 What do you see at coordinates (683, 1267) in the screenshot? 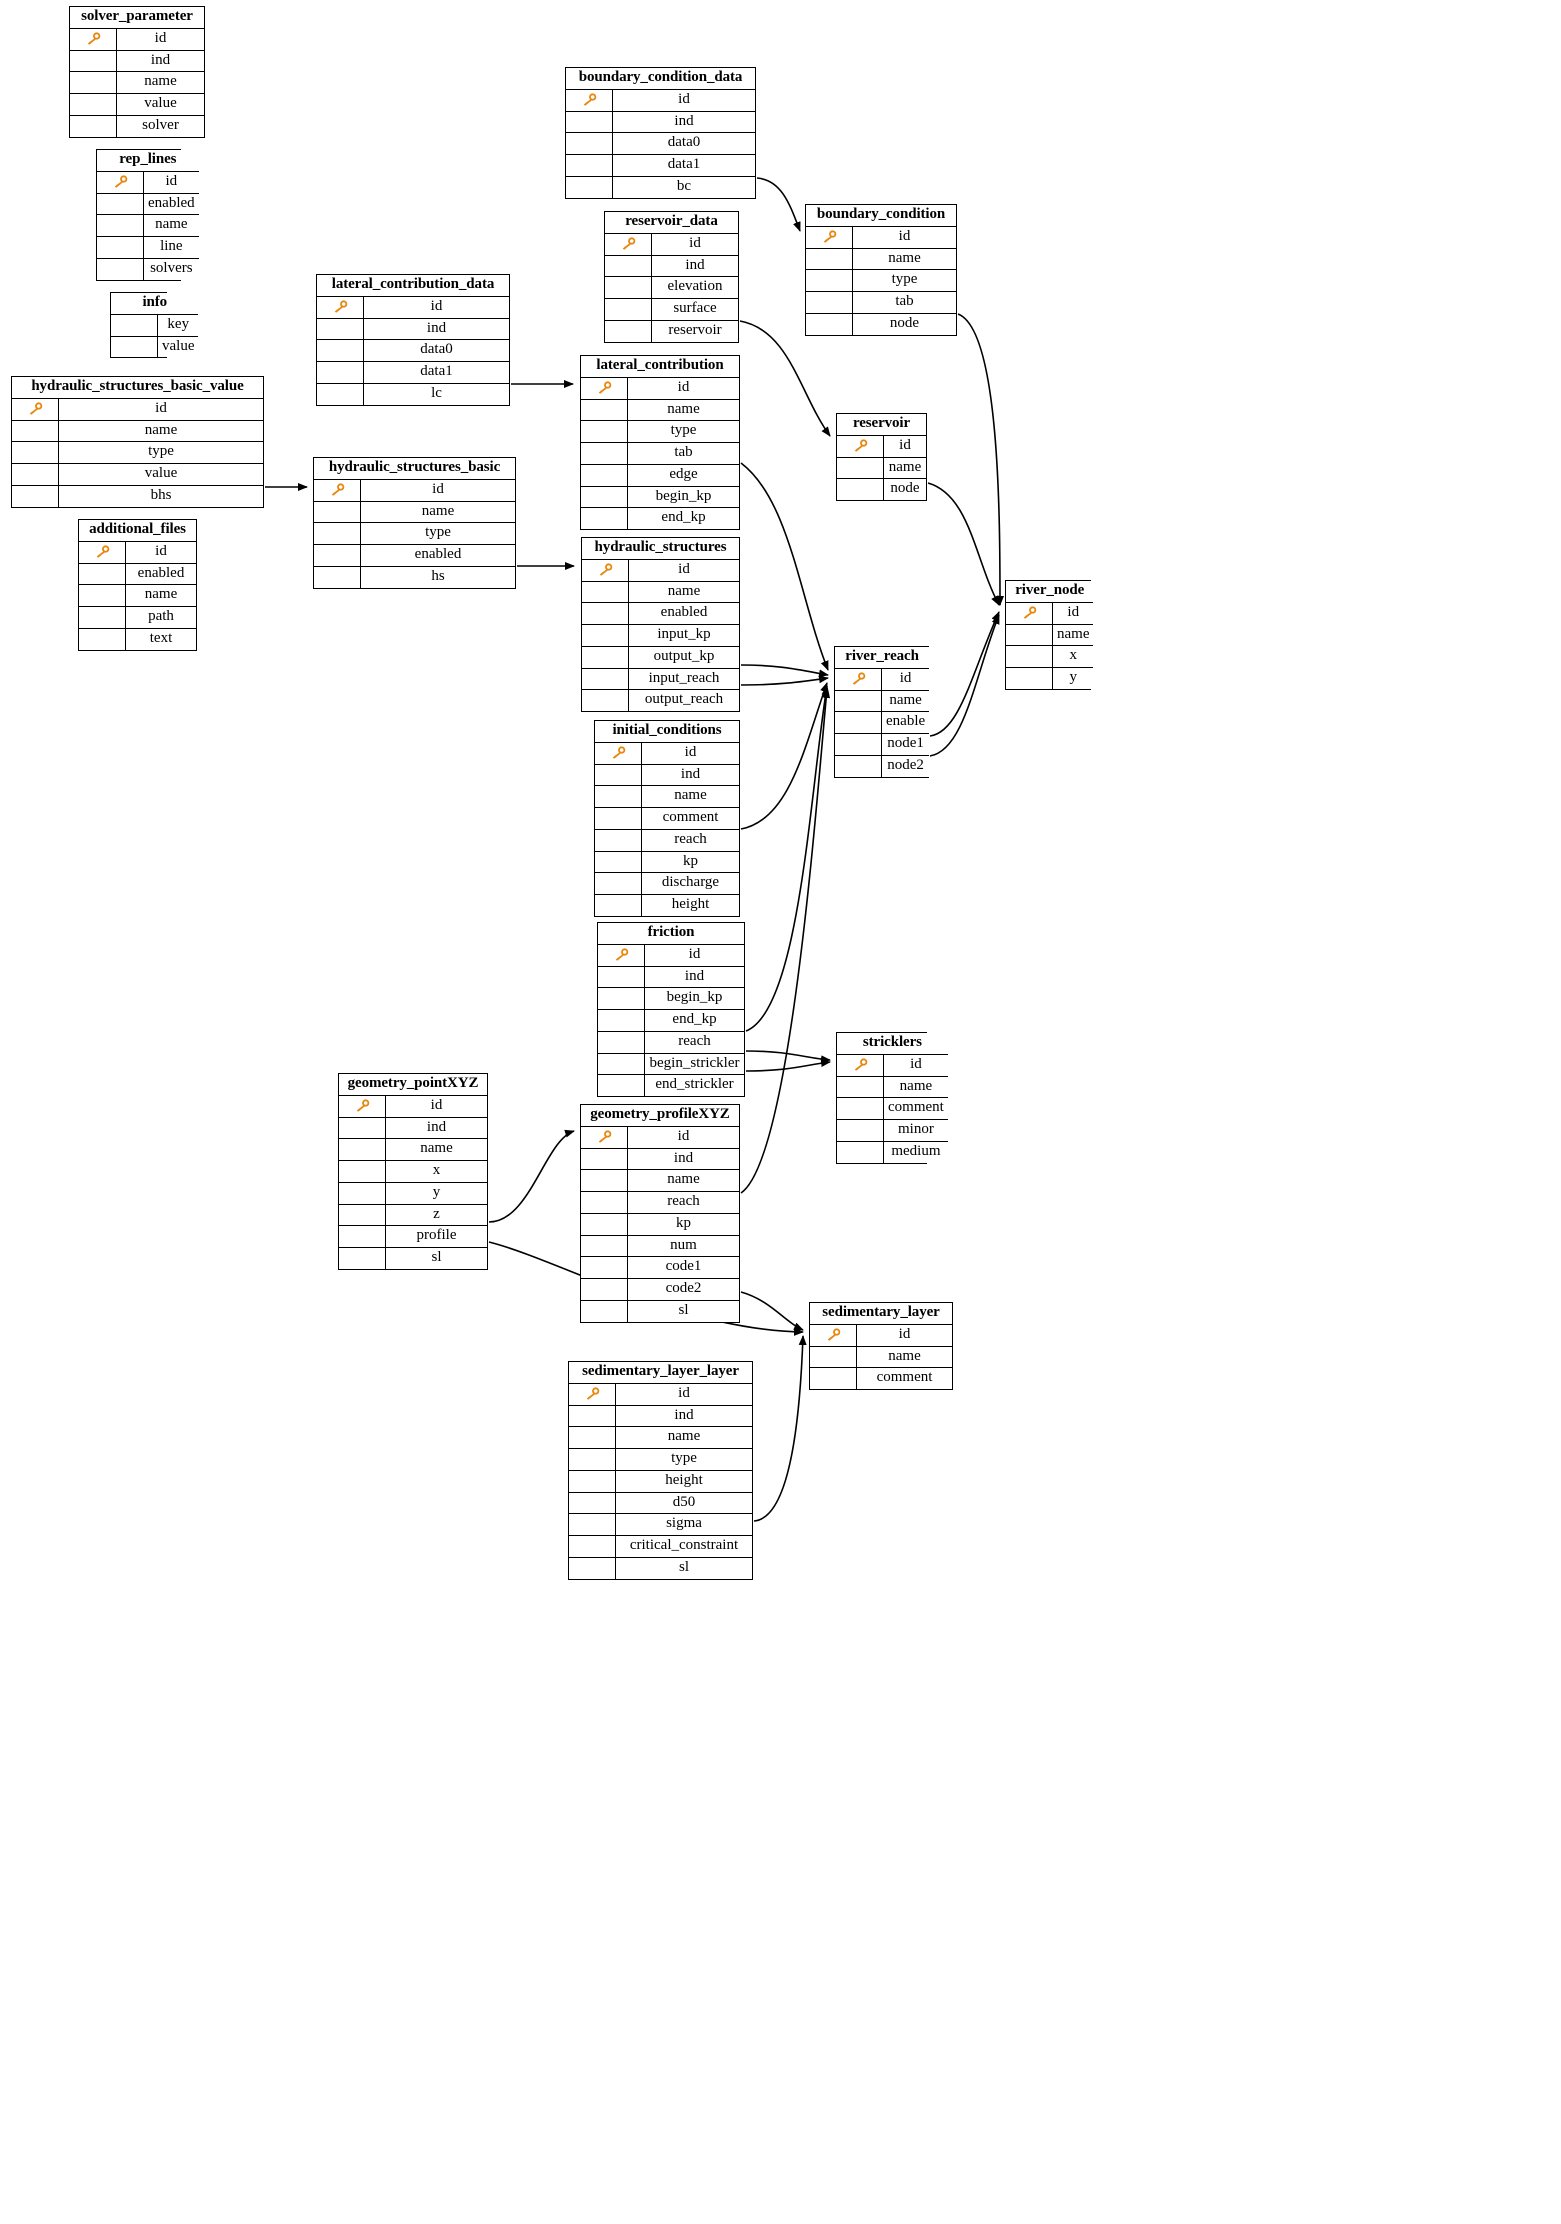
I see `field-name: code1` at bounding box center [683, 1267].